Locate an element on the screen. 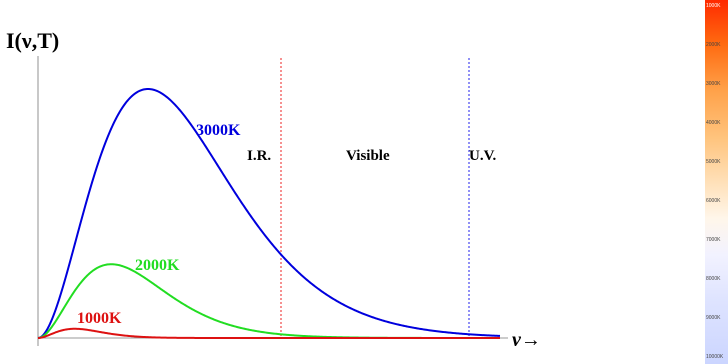 The width and height of the screenshot is (728, 364). series-label-3000k: 3000K is located at coordinates (218, 130).